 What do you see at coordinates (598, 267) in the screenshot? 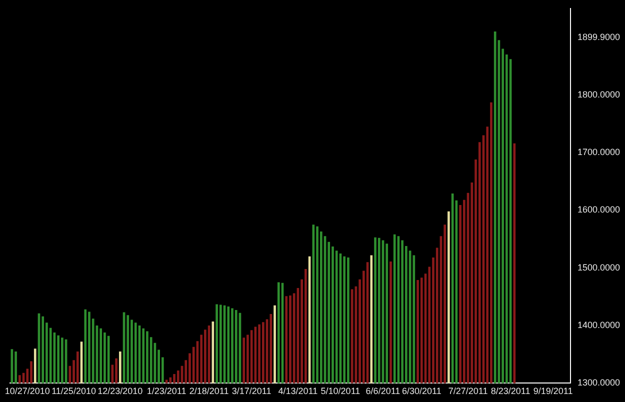
I see `y-tick-label: 1500.0000` at bounding box center [598, 267].